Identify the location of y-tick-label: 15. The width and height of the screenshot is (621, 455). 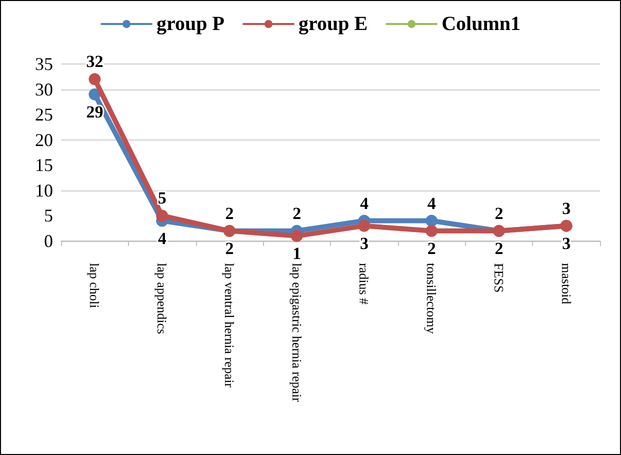
(44, 165).